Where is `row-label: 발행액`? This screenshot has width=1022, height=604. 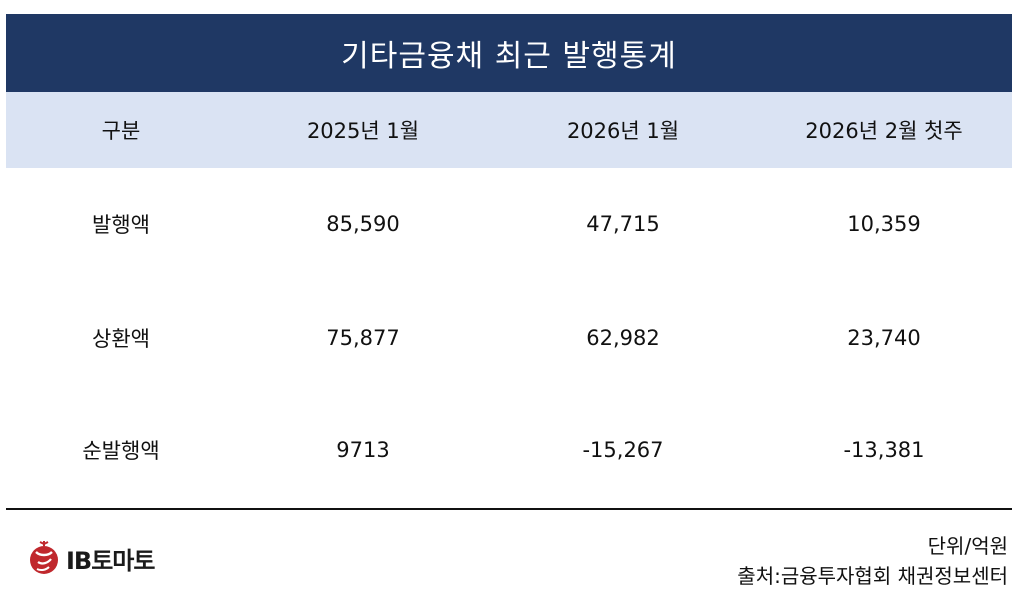
row-label: 발행액 is located at coordinates (121, 225).